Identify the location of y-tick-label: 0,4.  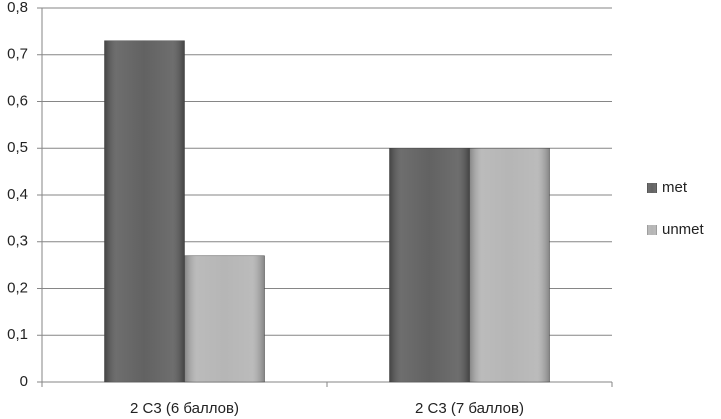
(17, 194).